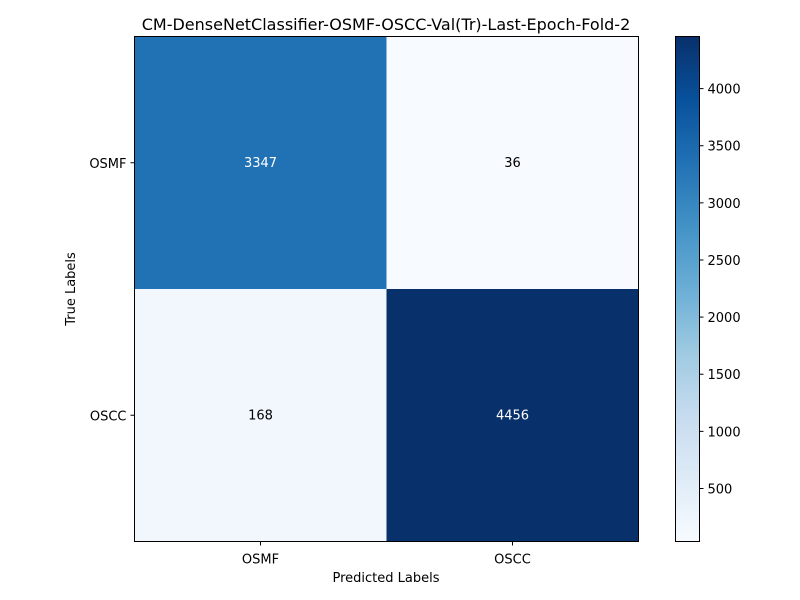 Image resolution: width=800 pixels, height=600 pixels. Describe the element at coordinates (108, 416) in the screenshot. I see `y-tick-label: OSCC` at that location.